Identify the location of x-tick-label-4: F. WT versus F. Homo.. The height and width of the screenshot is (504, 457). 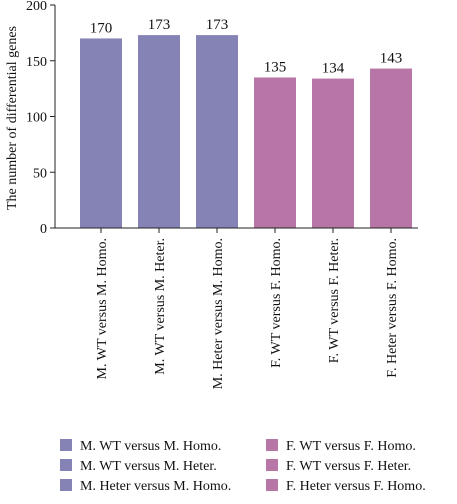
(276, 303).